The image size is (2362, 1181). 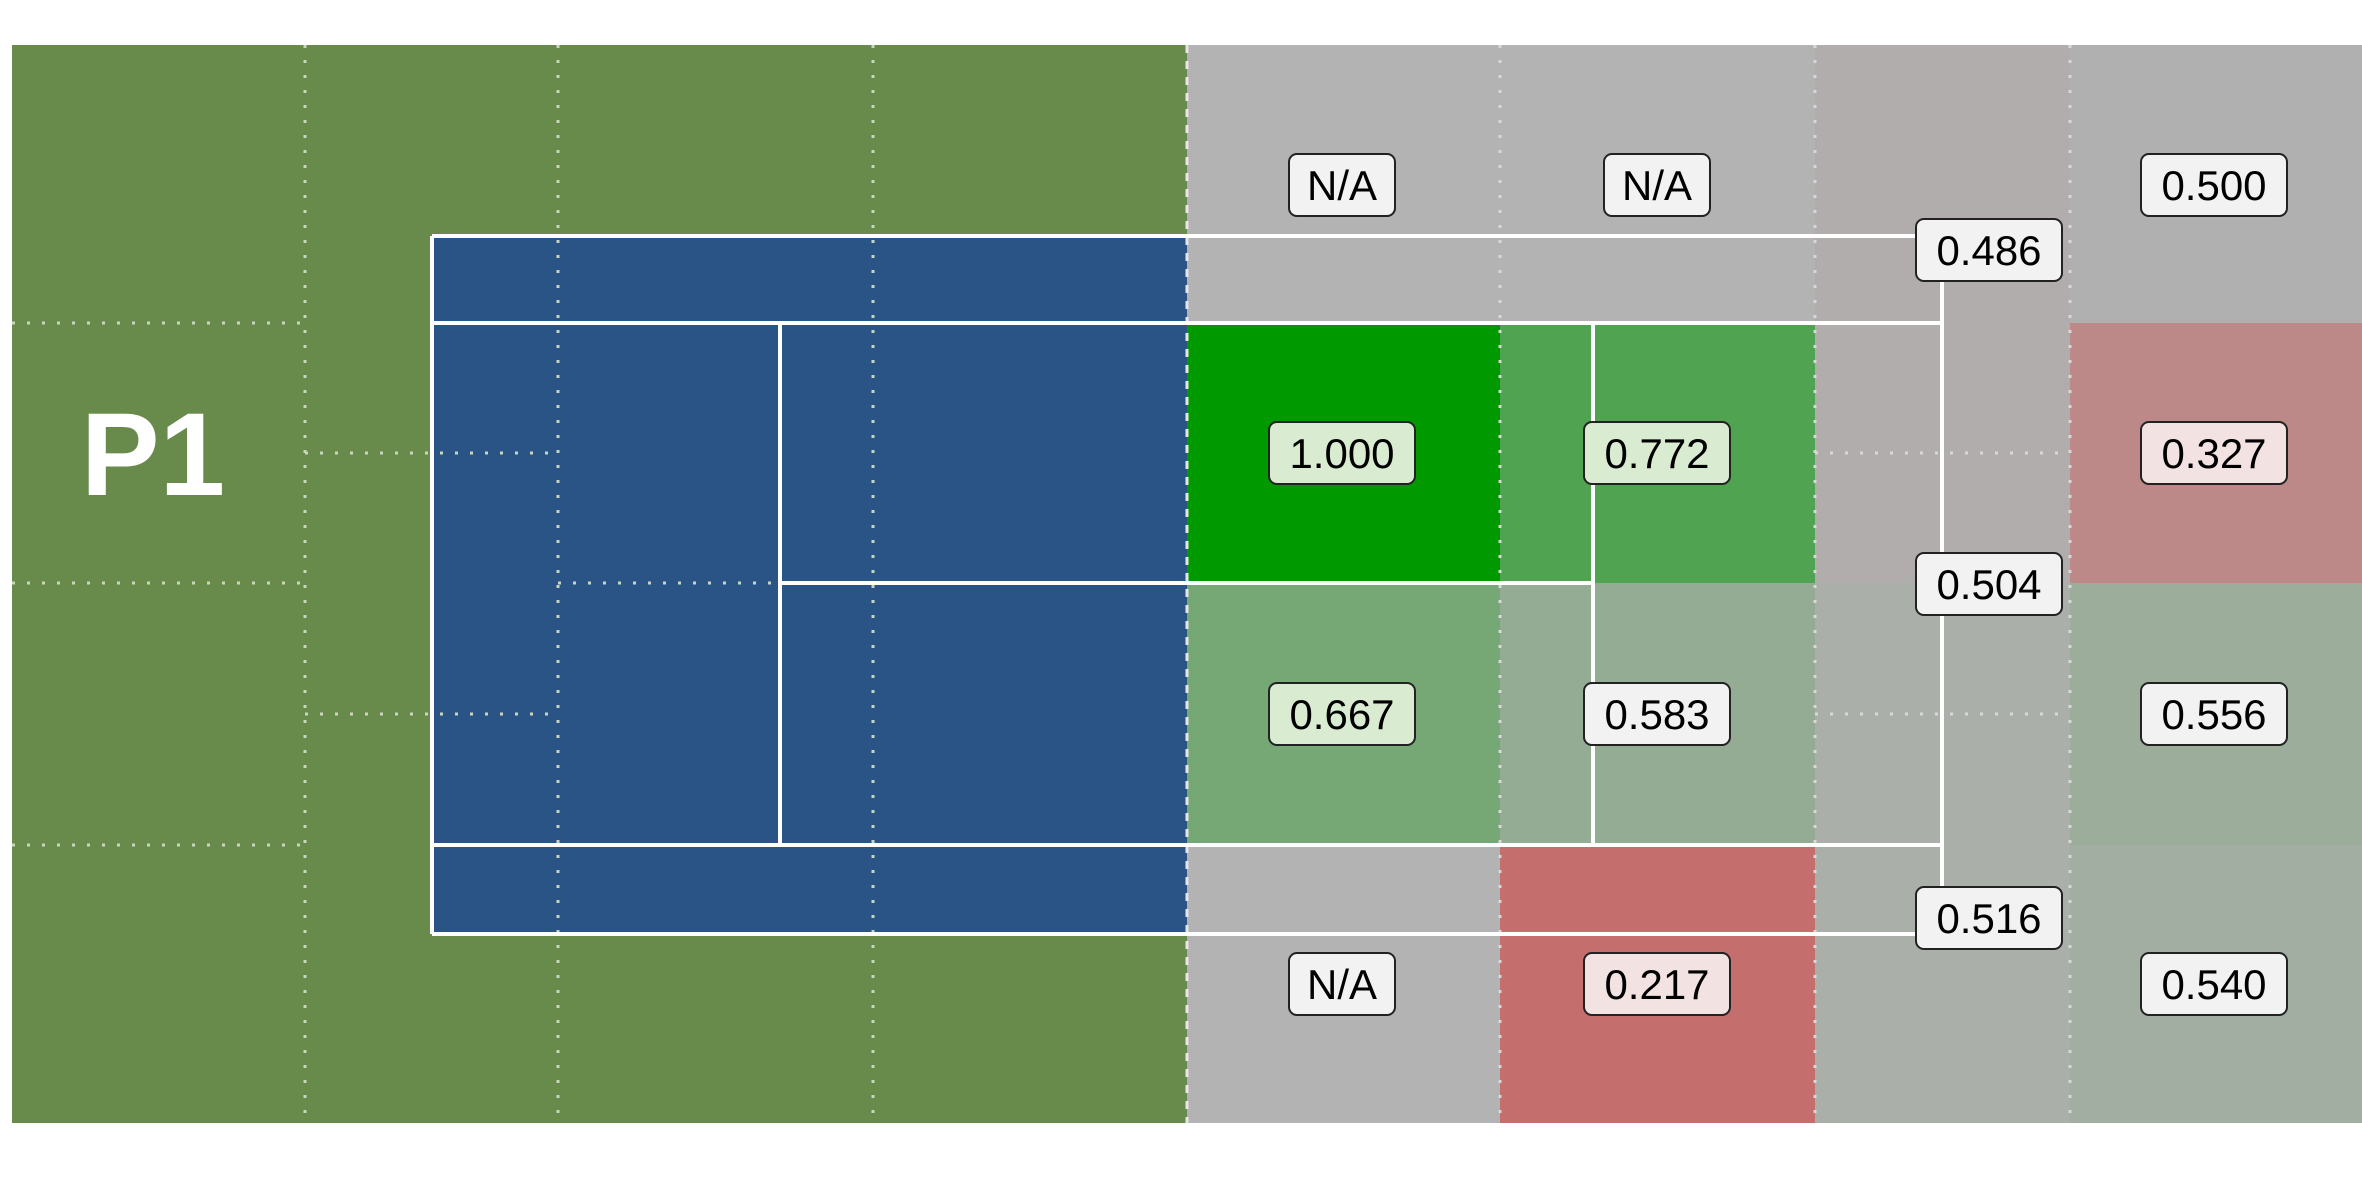 I want to click on zone-label-text: 0.540, so click(x=2213, y=984).